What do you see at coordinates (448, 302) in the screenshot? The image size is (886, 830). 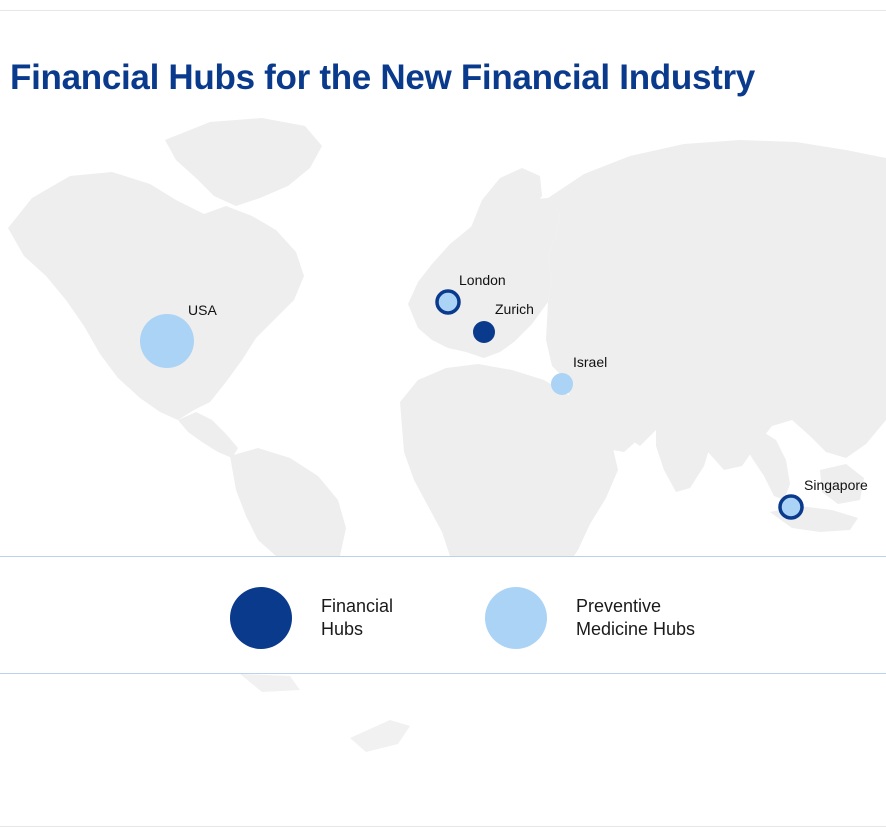 I see `marker-london` at bounding box center [448, 302].